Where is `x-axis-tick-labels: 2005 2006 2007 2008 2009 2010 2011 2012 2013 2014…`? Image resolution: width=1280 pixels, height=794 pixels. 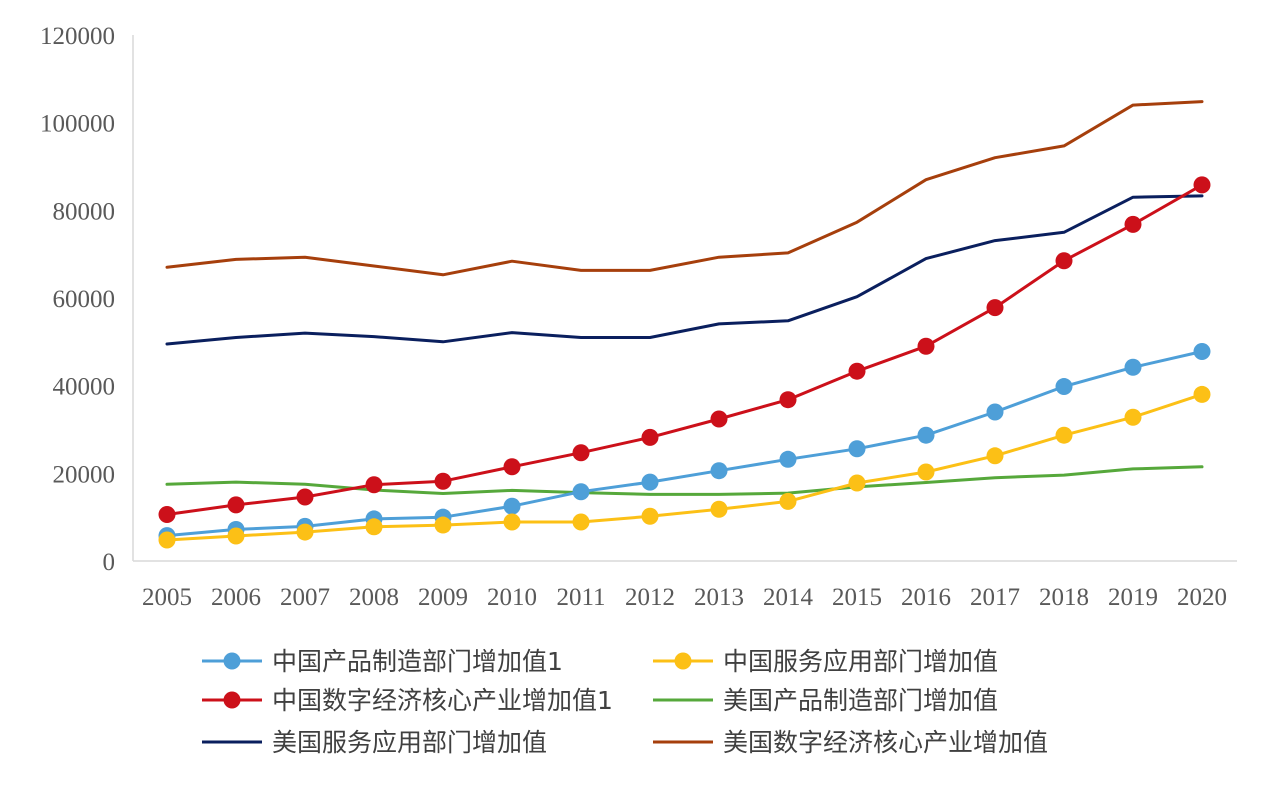 x-axis-tick-labels: 2005 2006 2007 2008 2009 2010 2011 2012 2013 2014… is located at coordinates (684, 597).